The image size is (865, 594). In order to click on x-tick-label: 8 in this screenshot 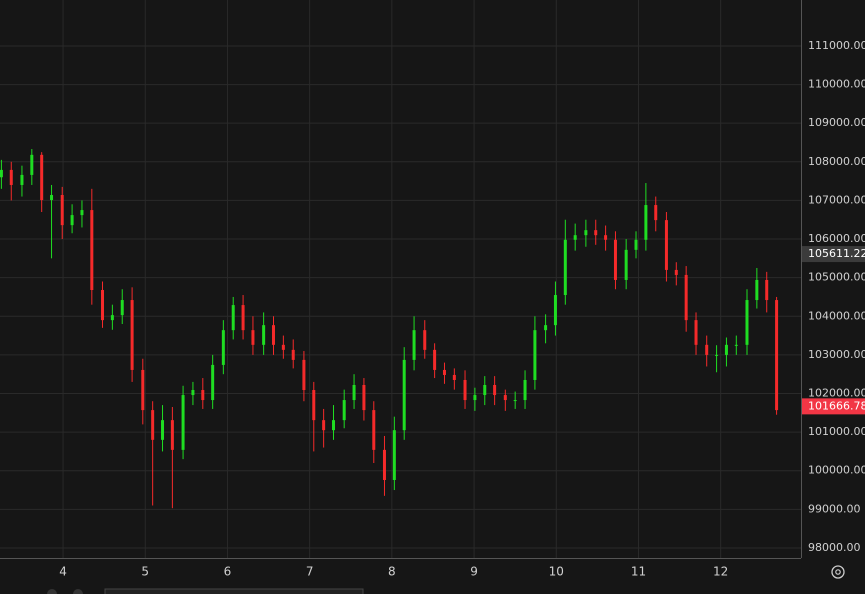, I will do `click(392, 572)`.